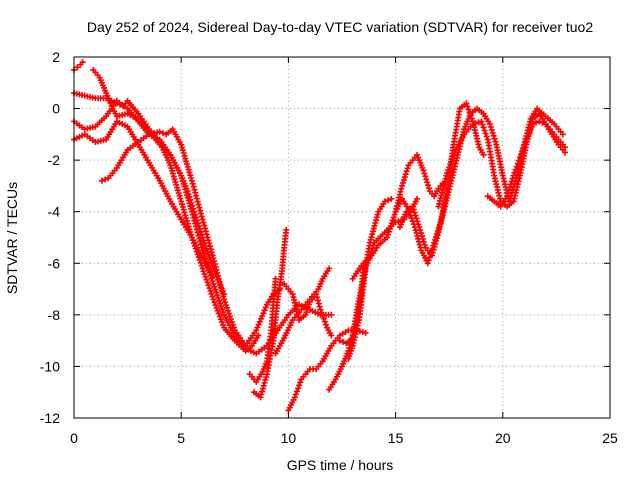 This screenshot has height=480, width=640. I want to click on x-tick-label: 0, so click(74, 438).